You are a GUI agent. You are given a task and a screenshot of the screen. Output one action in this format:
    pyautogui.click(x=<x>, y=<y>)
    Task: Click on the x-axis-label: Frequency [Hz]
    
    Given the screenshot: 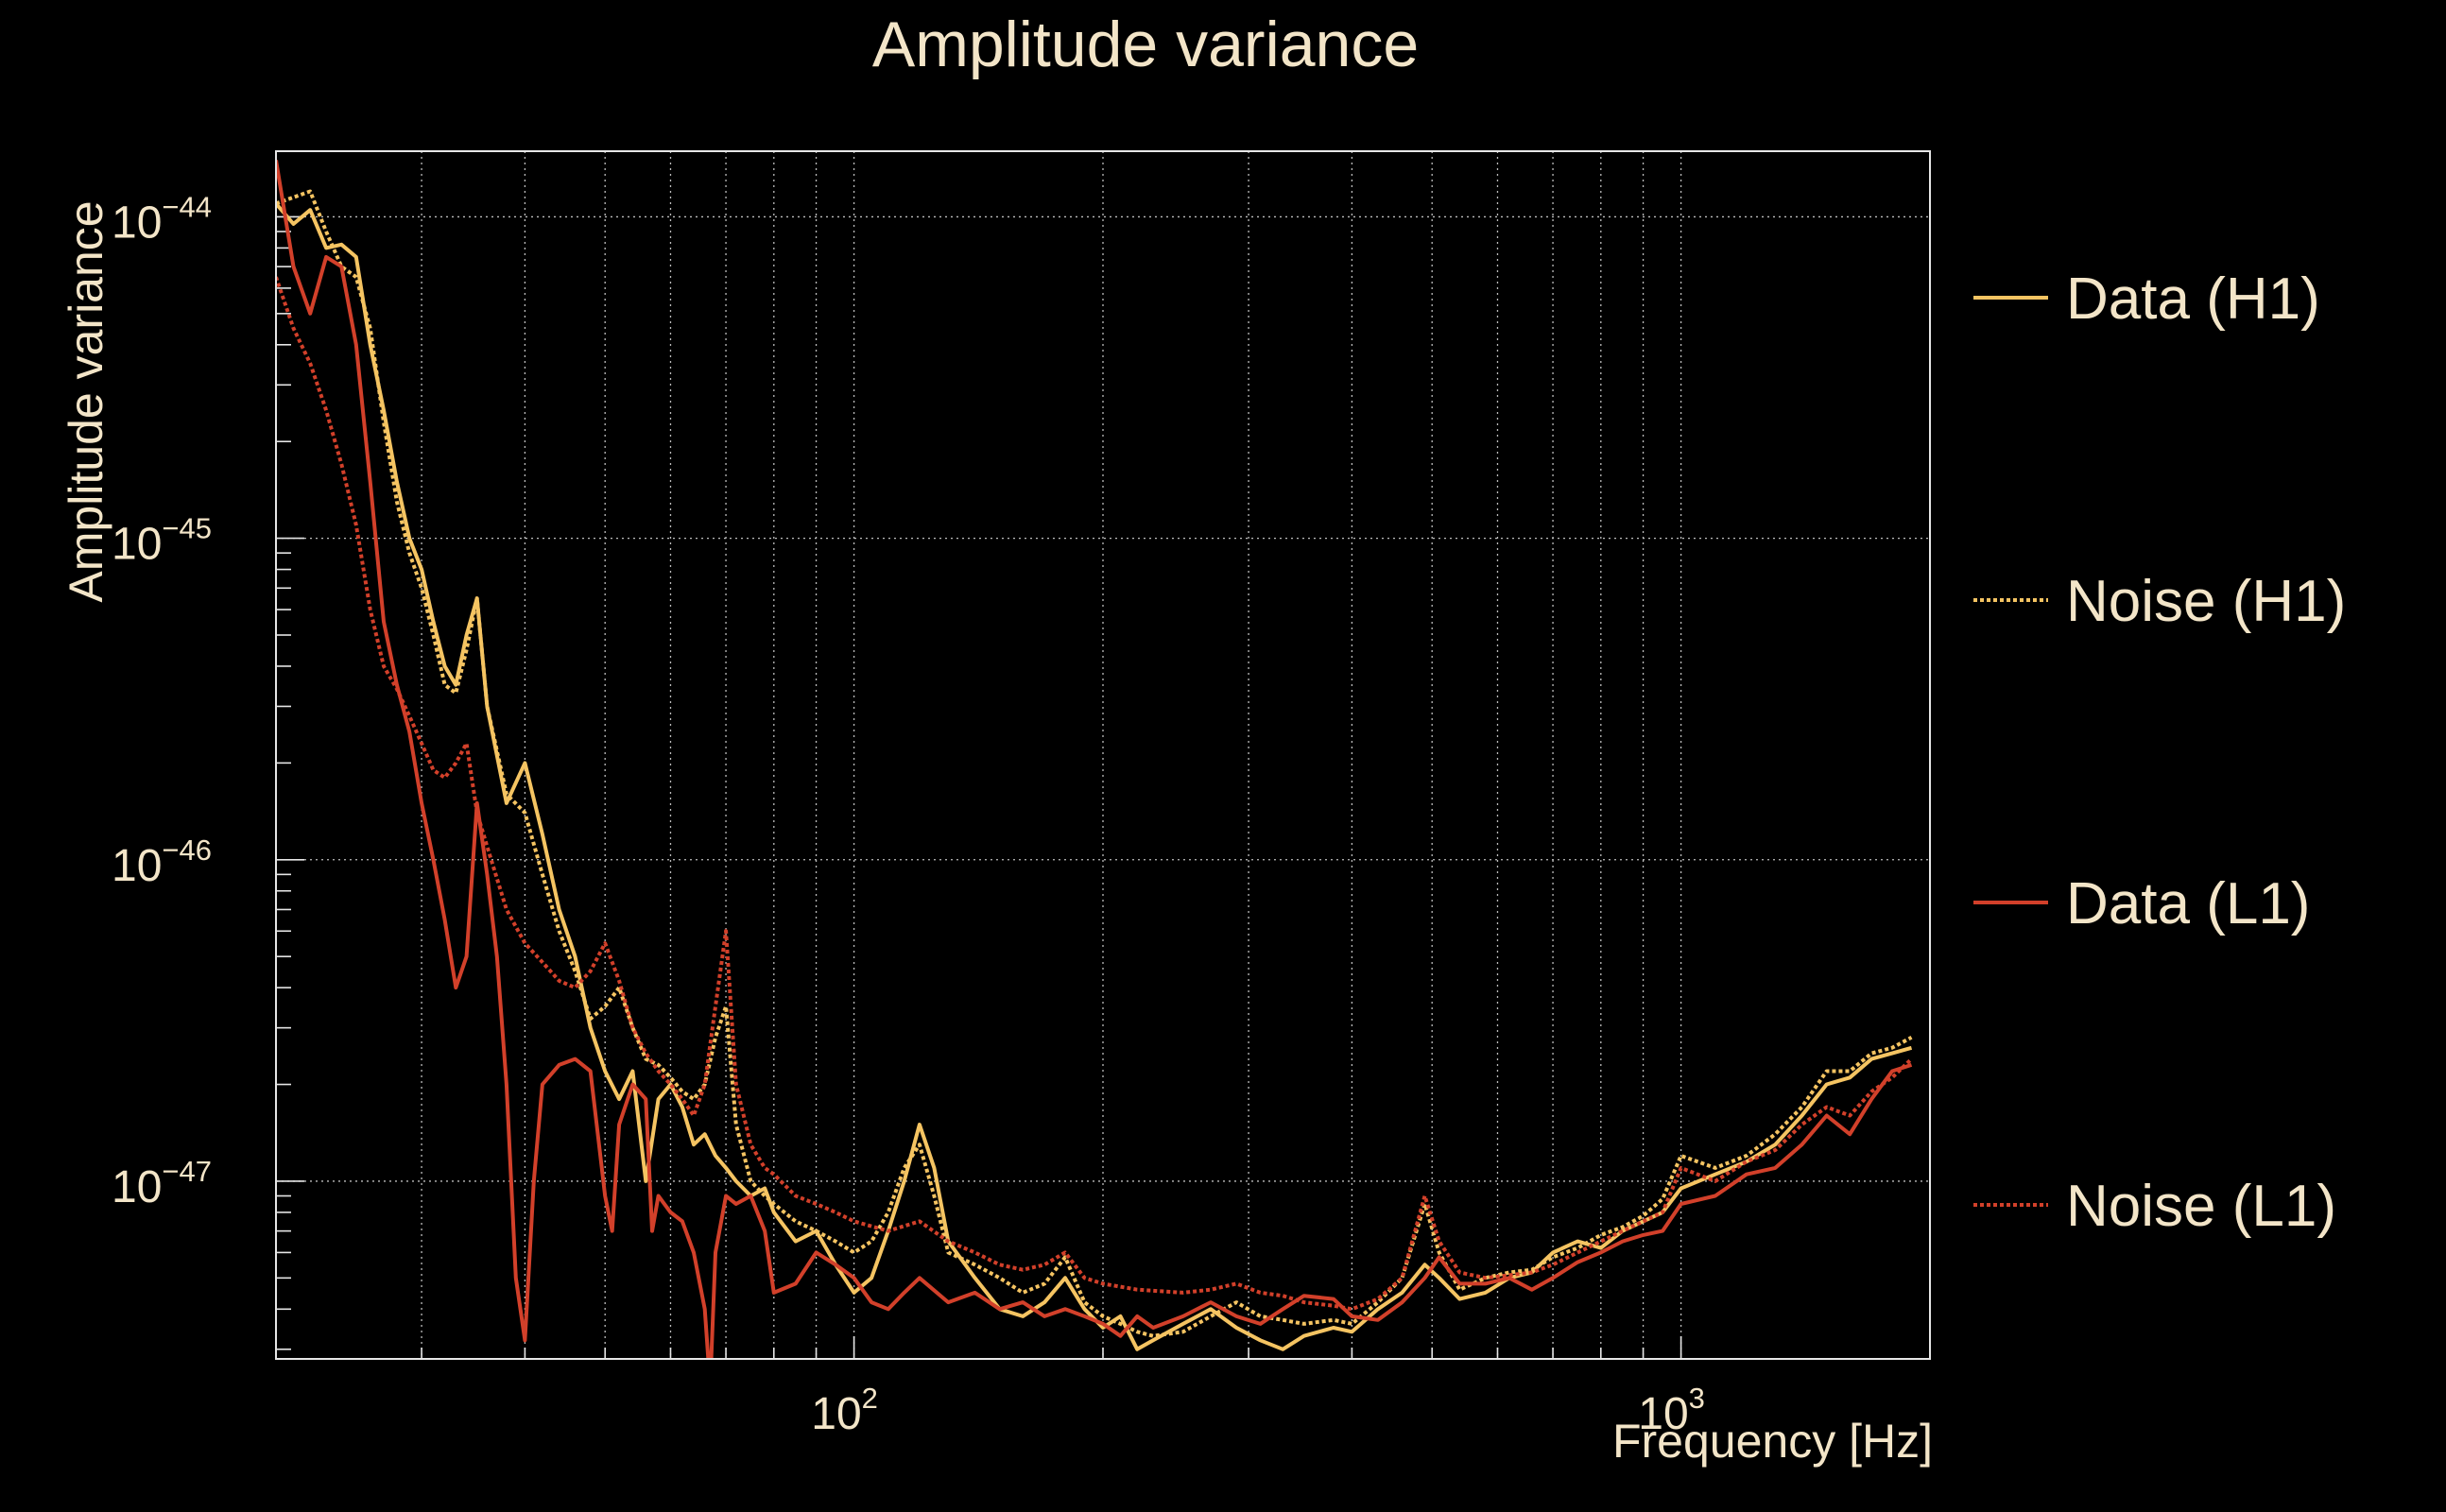 What is the action you would take?
    pyautogui.click(x=1772, y=1441)
    